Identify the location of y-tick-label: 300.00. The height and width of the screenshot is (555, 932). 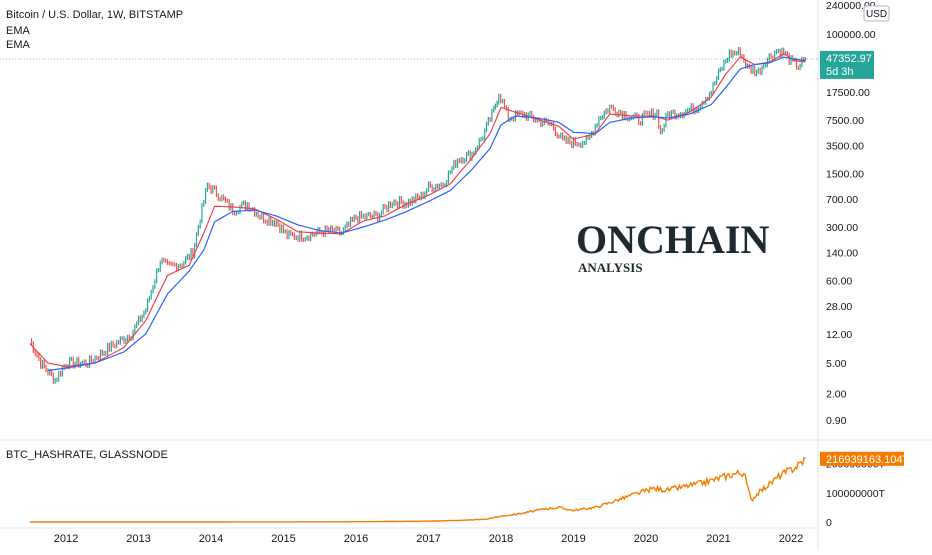
(842, 228).